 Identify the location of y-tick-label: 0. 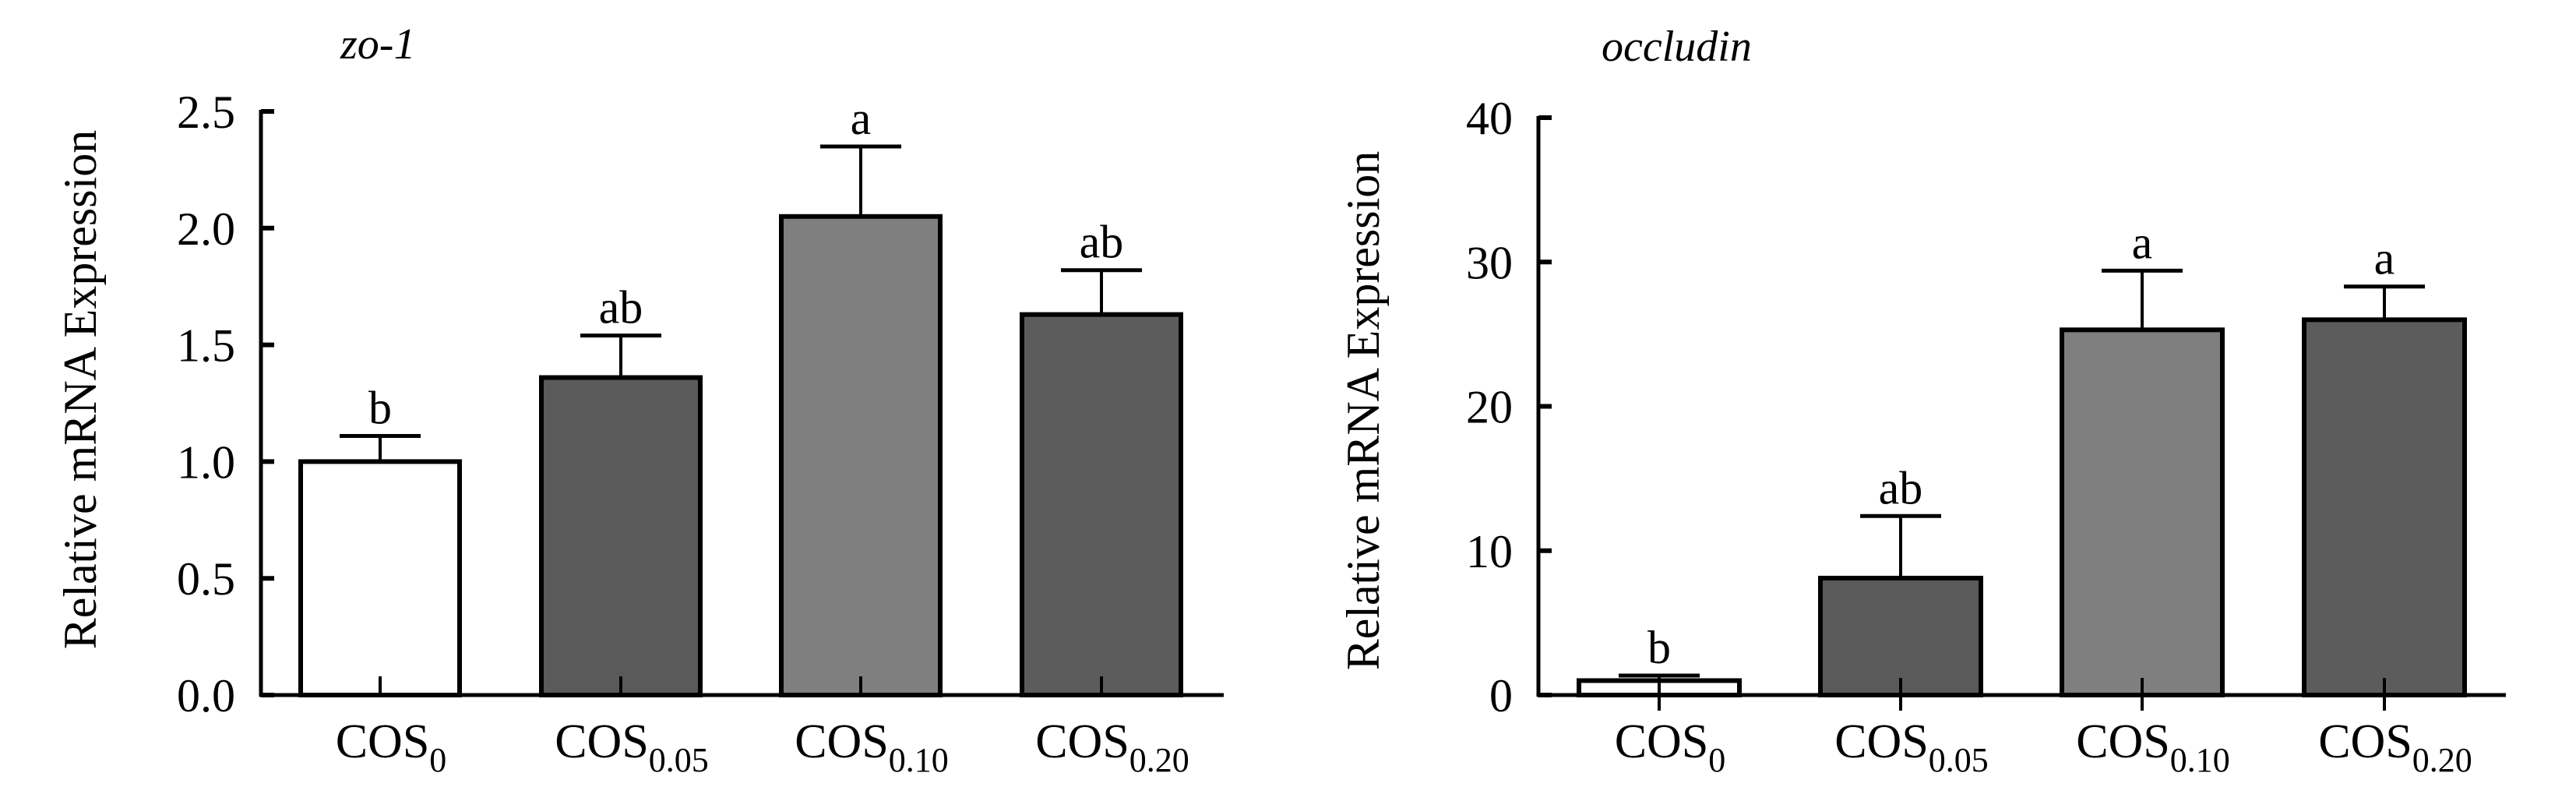
(1501, 696).